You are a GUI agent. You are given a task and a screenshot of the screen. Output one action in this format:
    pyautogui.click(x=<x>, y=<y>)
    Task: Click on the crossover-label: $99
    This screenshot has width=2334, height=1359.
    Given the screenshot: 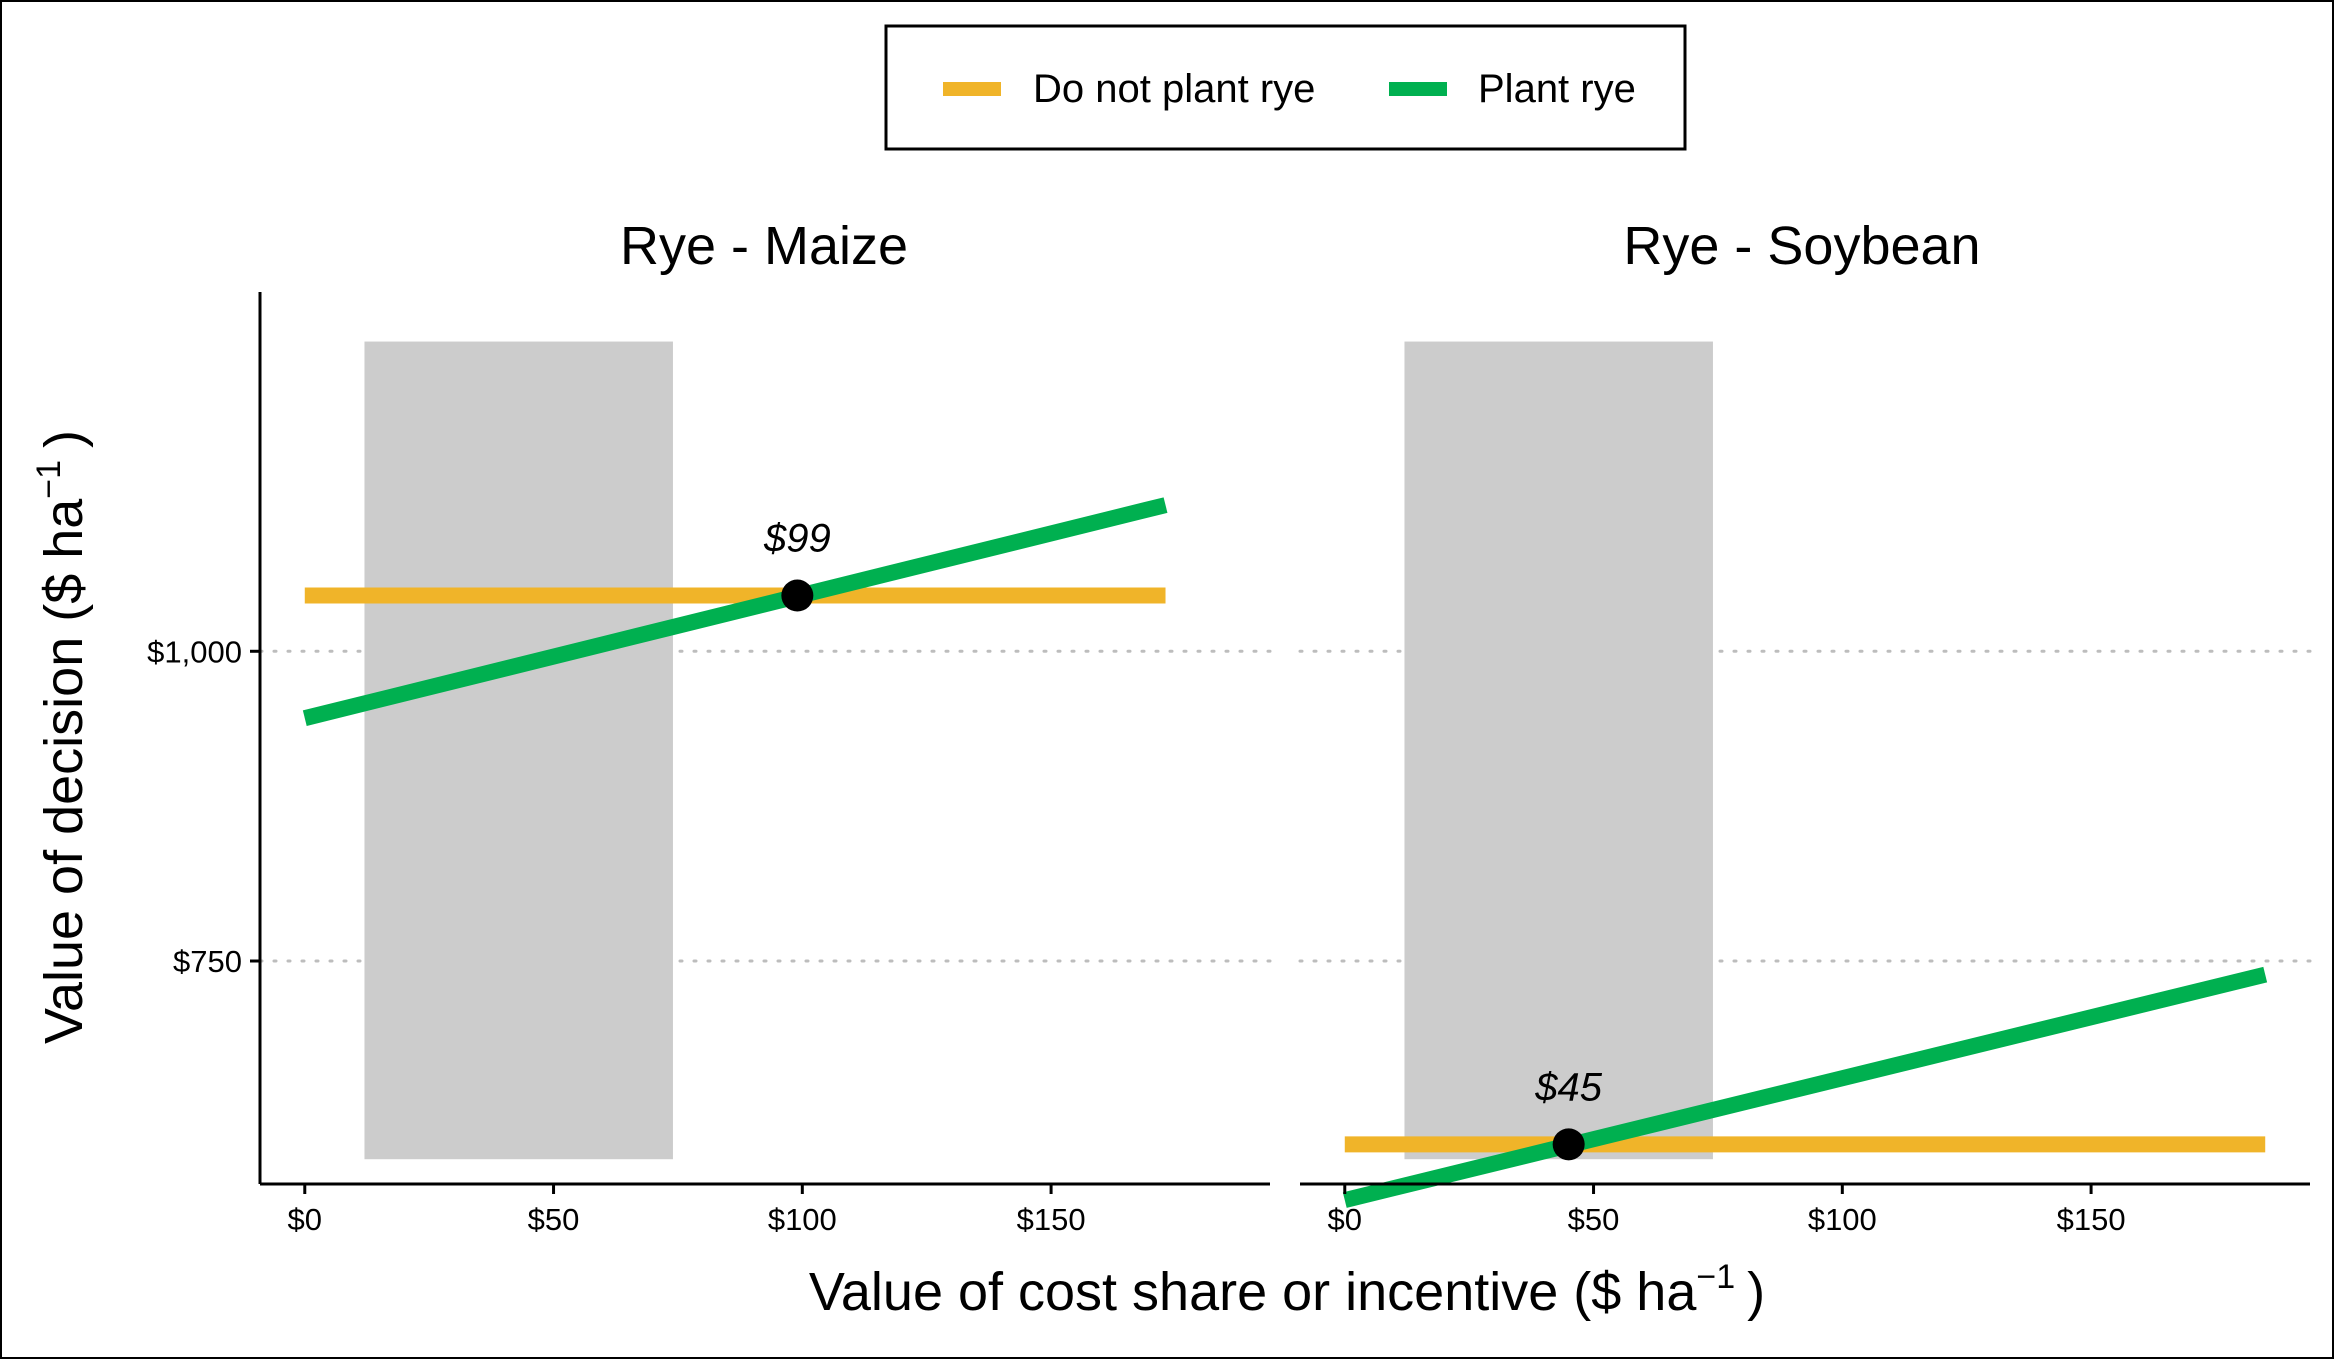 What is the action you would take?
    pyautogui.click(x=797, y=539)
    